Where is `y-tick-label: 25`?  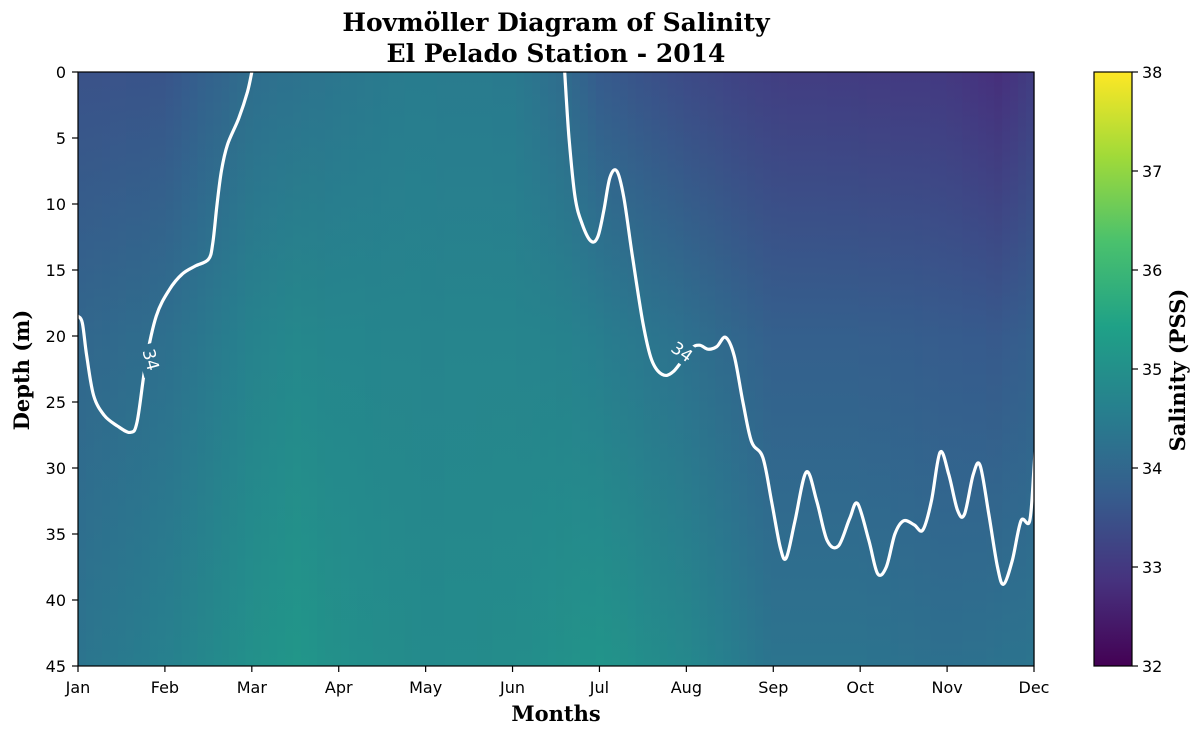
y-tick-label: 25 is located at coordinates (56, 402).